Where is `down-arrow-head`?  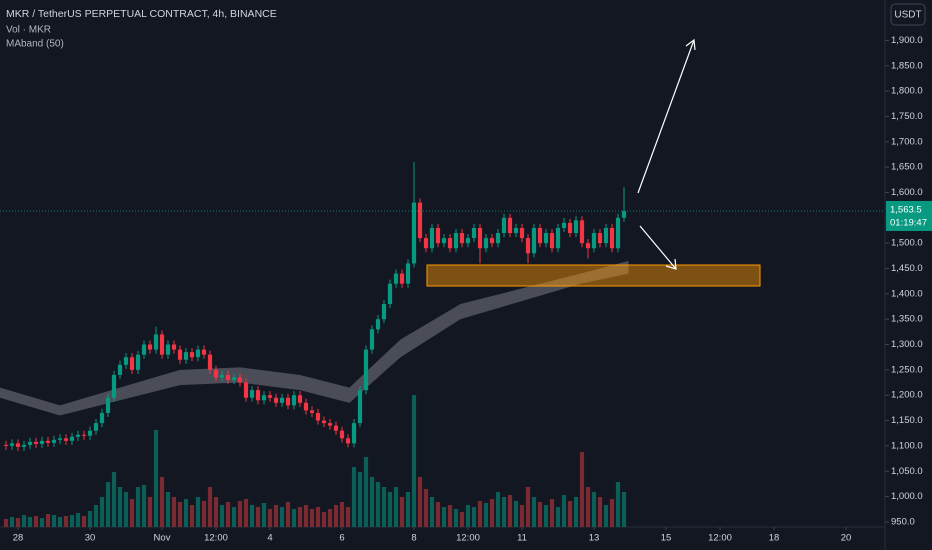
down-arrow-head is located at coordinates (671, 264).